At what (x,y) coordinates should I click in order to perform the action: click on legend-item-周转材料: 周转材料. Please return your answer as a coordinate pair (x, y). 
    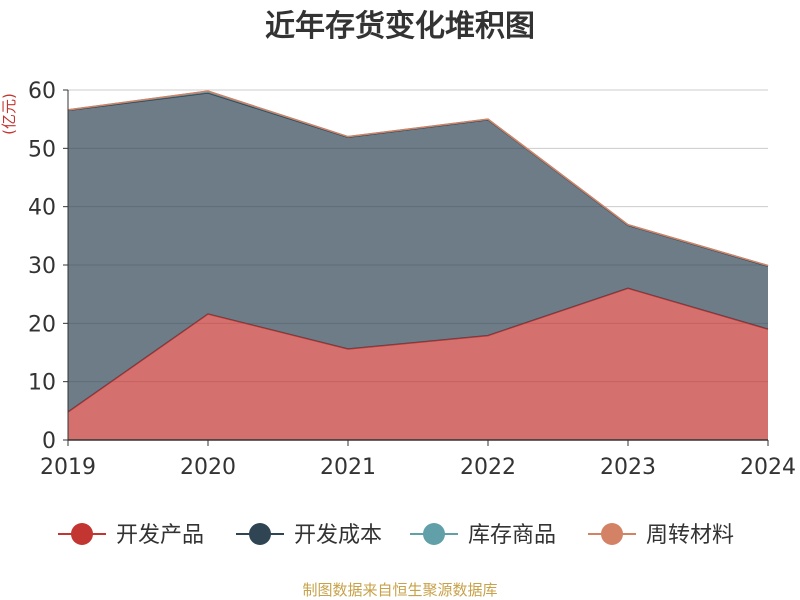
    Looking at the image, I should click on (661, 535).